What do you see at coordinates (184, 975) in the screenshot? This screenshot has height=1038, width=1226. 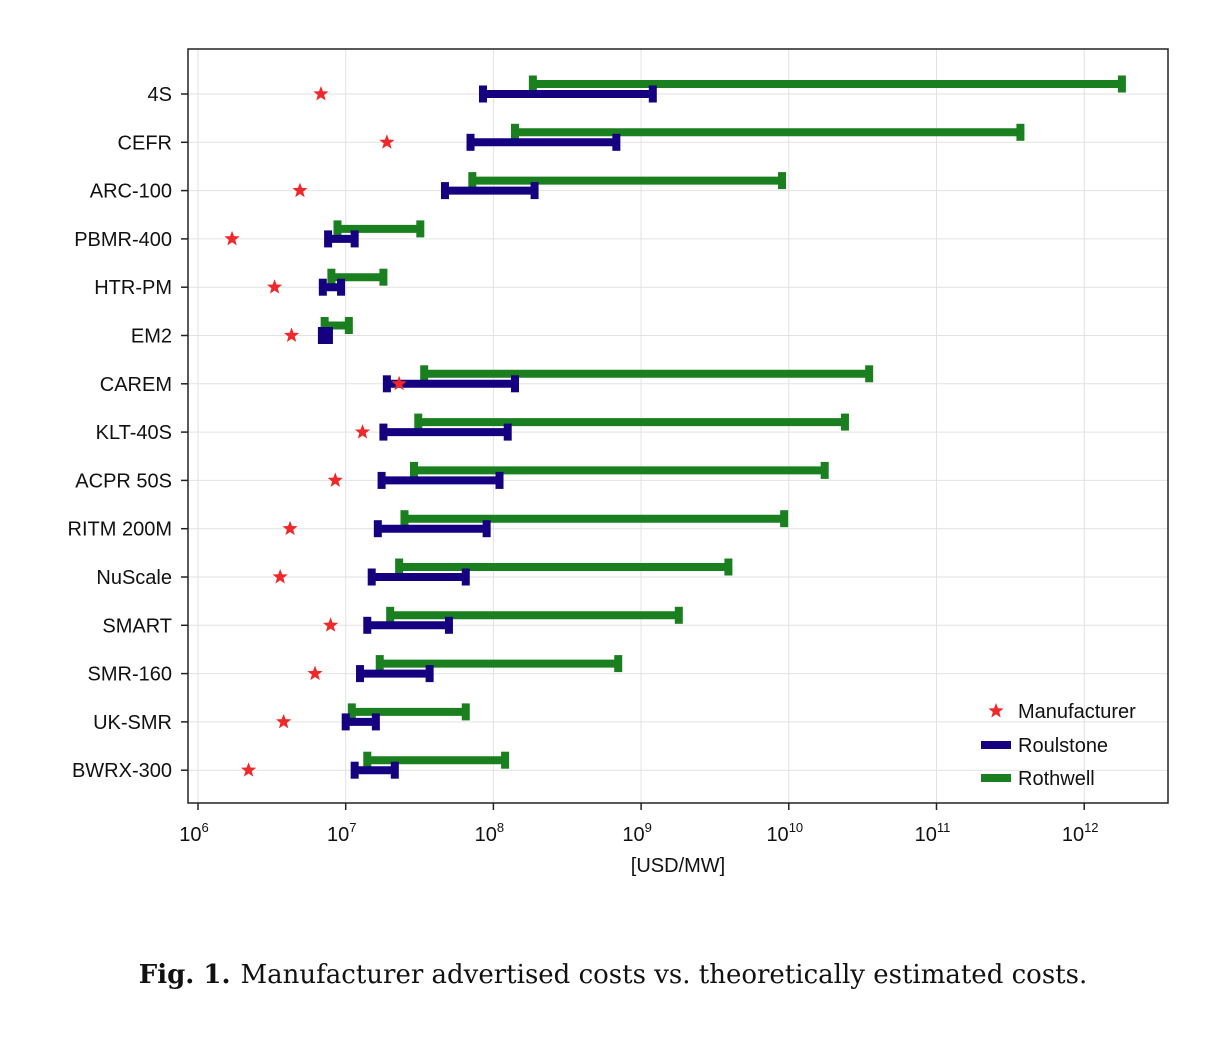 I see `caption-label: Fig. 1.` at bounding box center [184, 975].